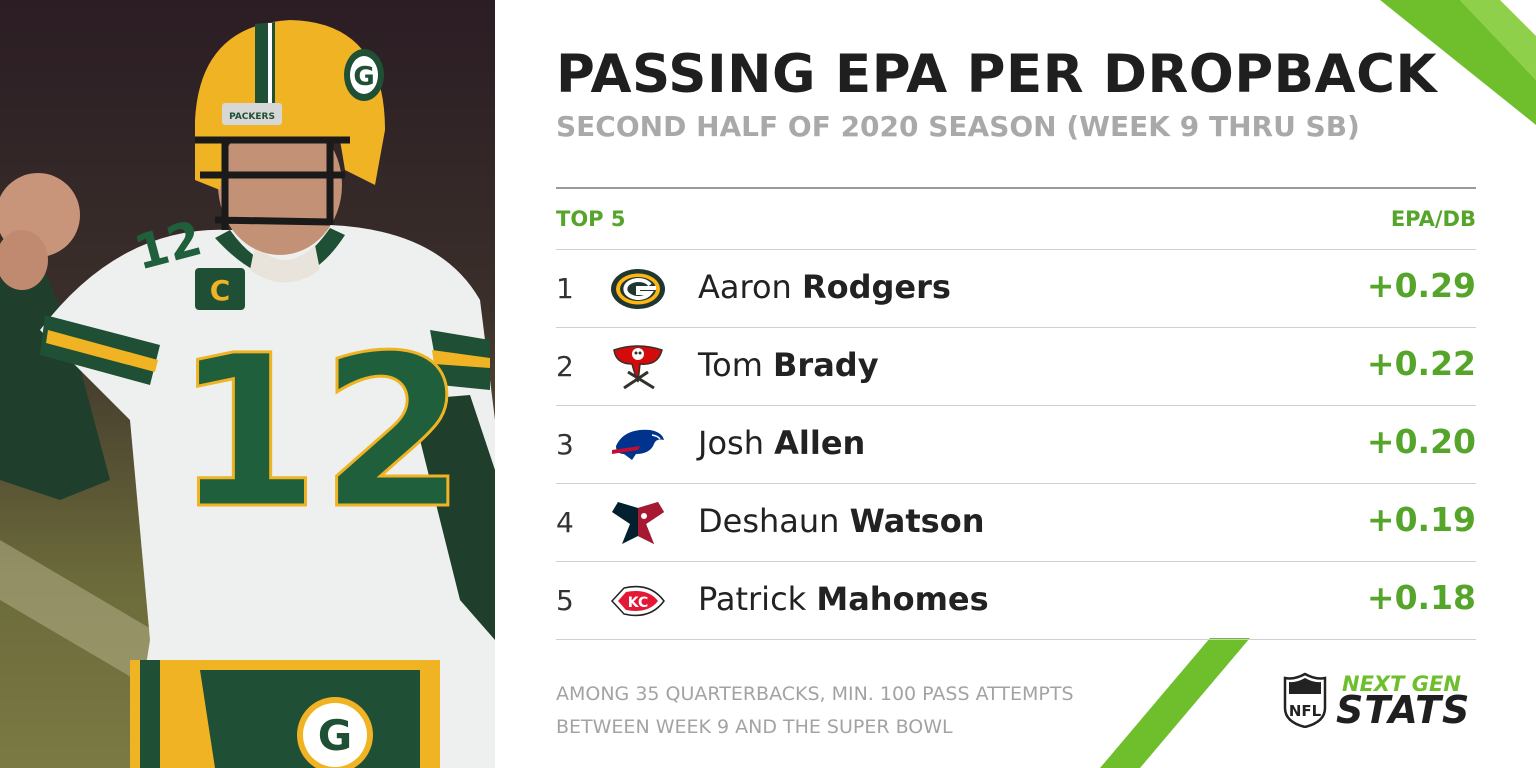 Image resolution: width=1536 pixels, height=768 pixels. Describe the element at coordinates (769, 521) in the screenshot. I see `player-first-name: Deshaun` at that location.